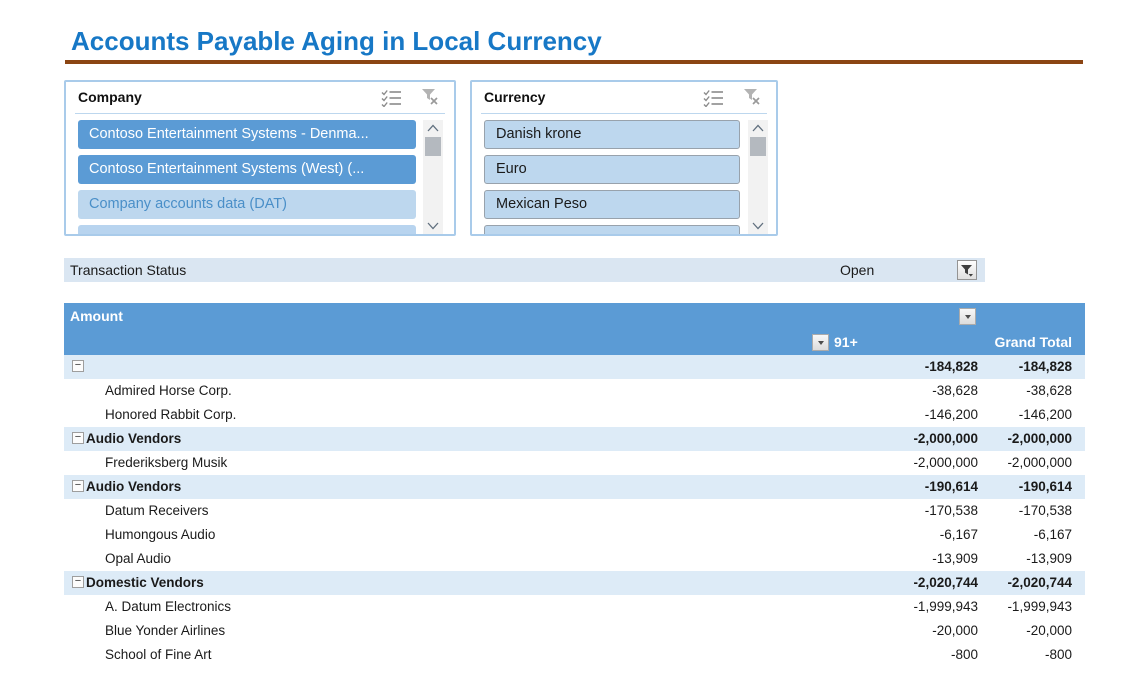 The image size is (1140, 687). I want to click on value-91plus: -190,614, so click(951, 486).